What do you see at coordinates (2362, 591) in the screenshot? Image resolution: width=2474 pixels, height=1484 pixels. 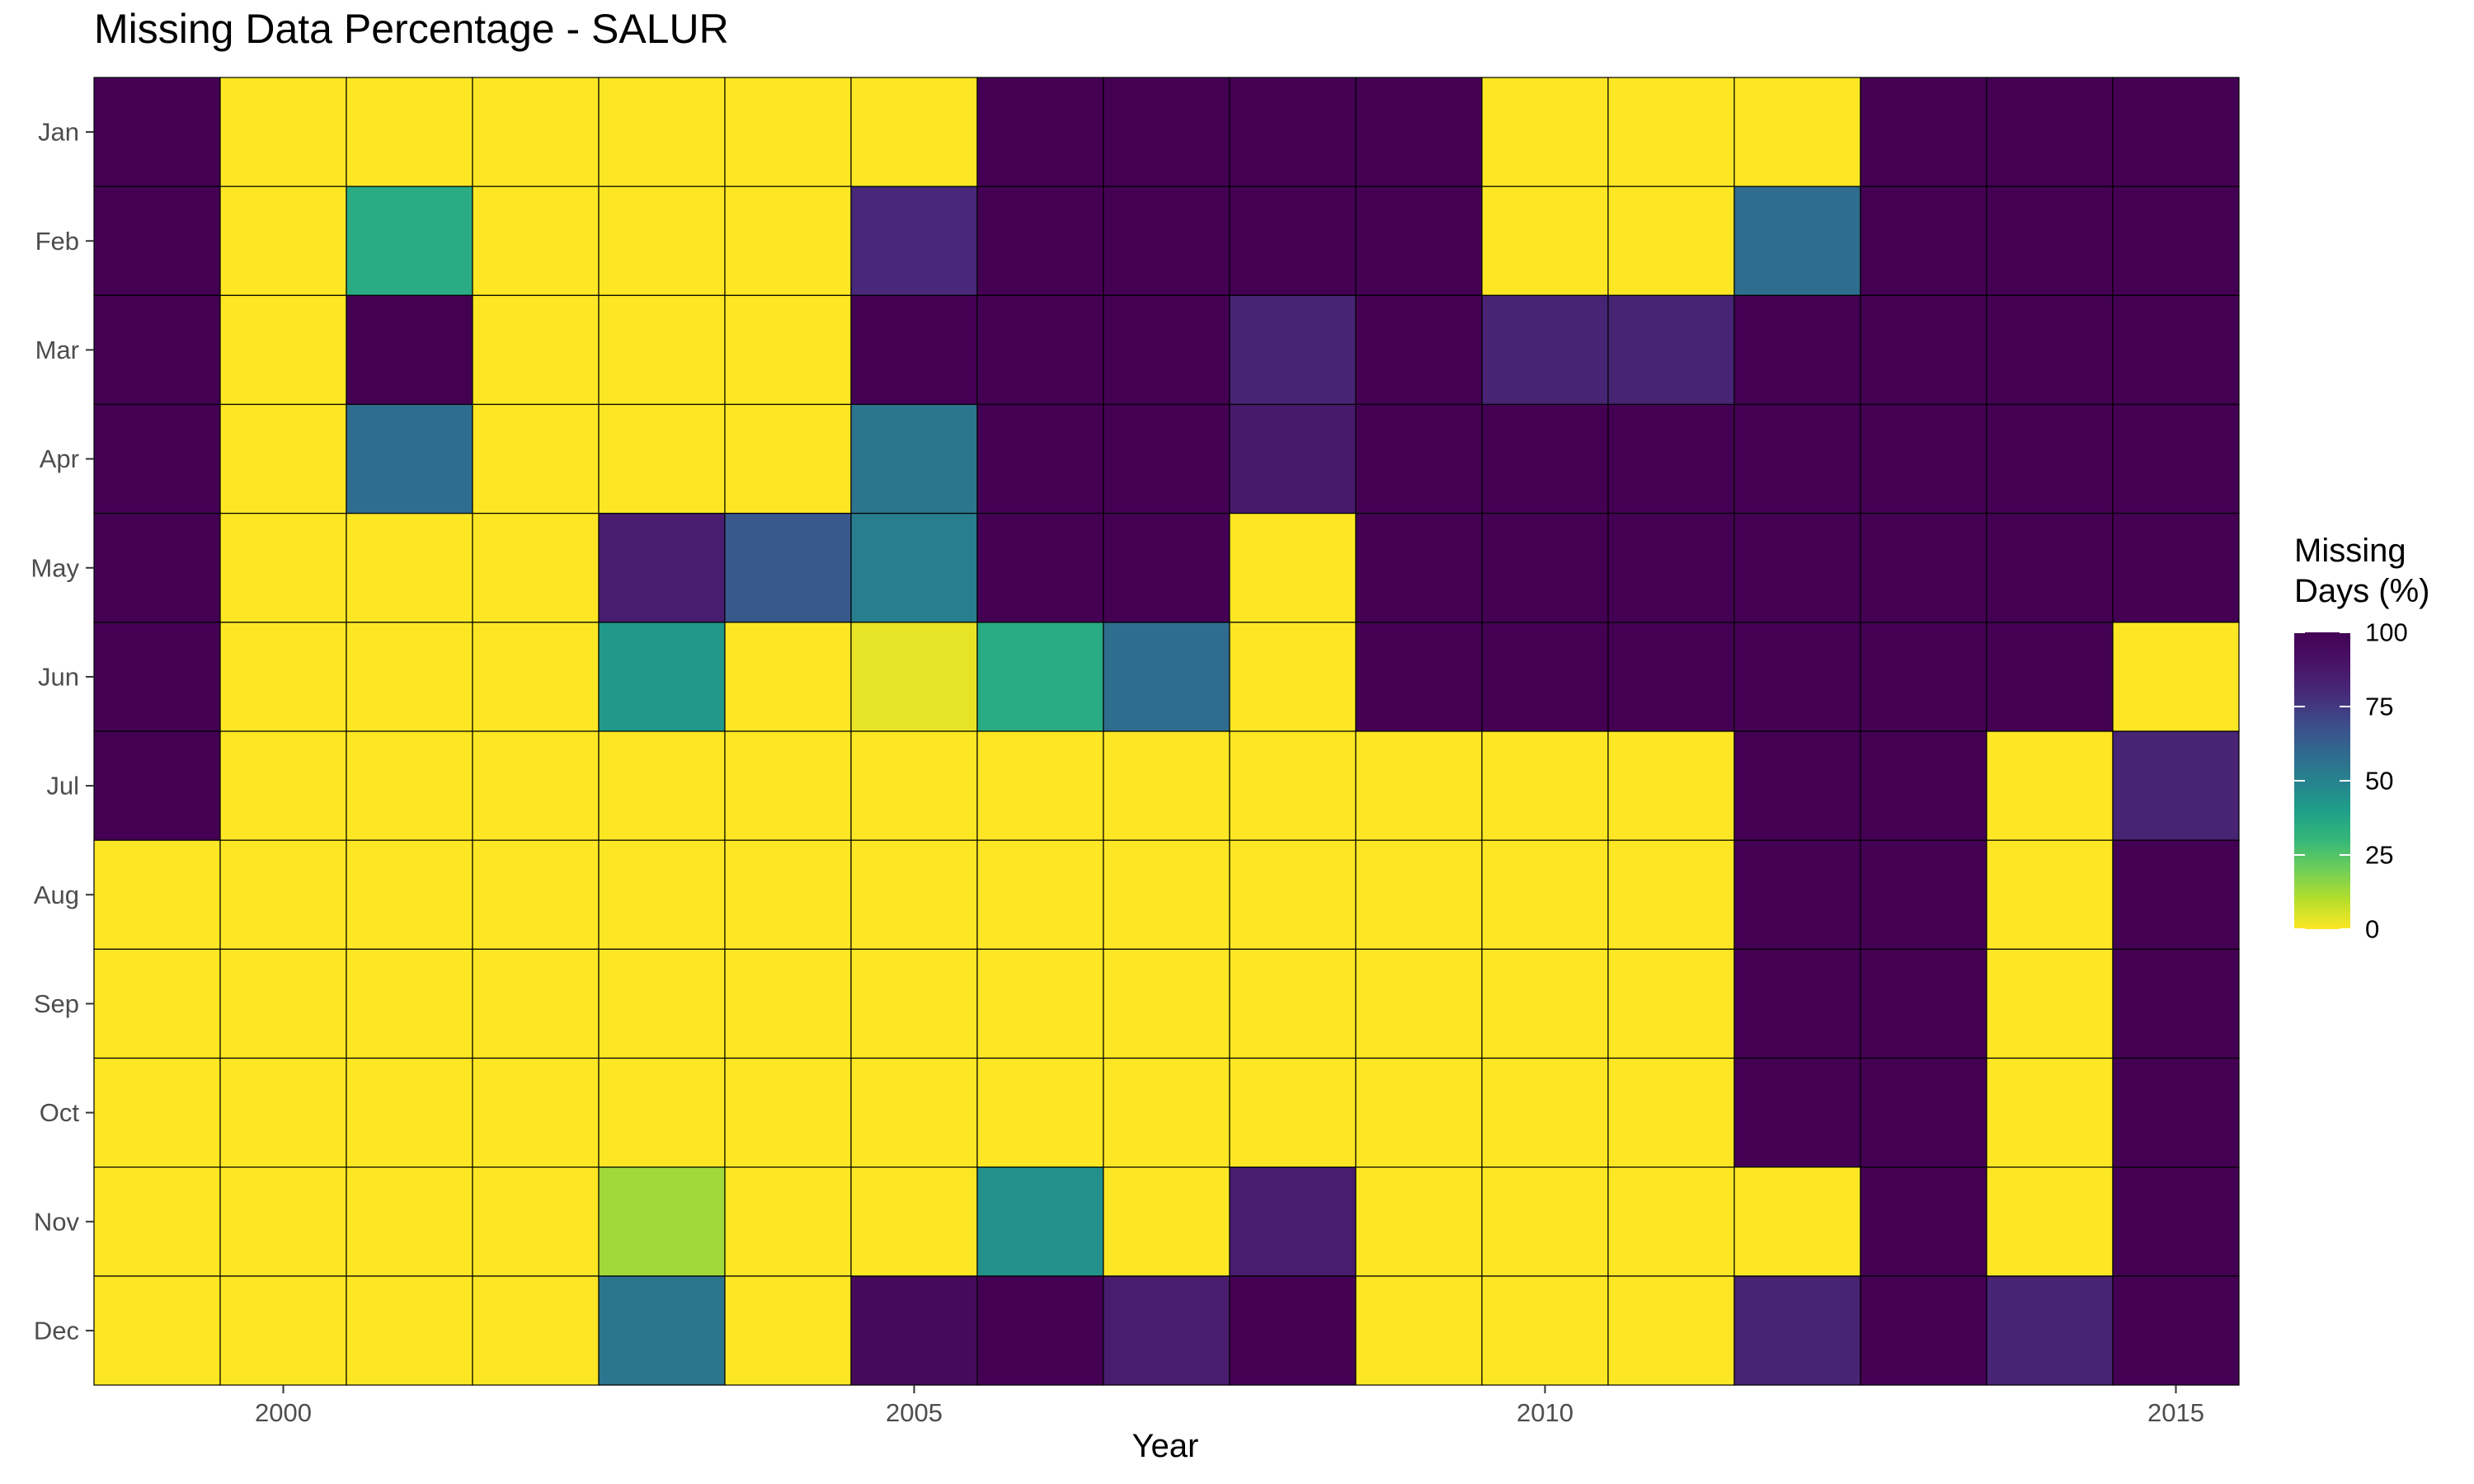 I see `legend-title-line2: Days (%)` at bounding box center [2362, 591].